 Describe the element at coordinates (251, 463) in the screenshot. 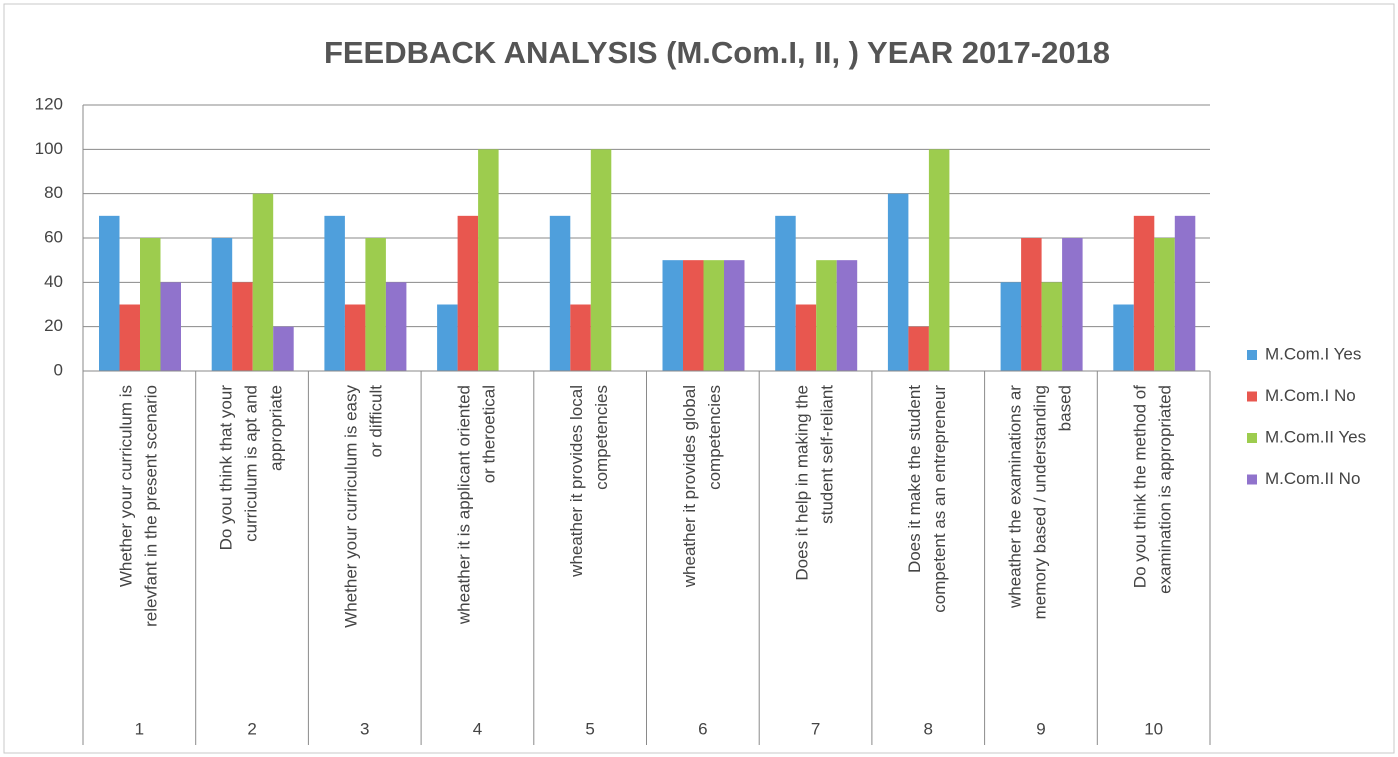

I see `category-description: curriculum is apt and` at that location.